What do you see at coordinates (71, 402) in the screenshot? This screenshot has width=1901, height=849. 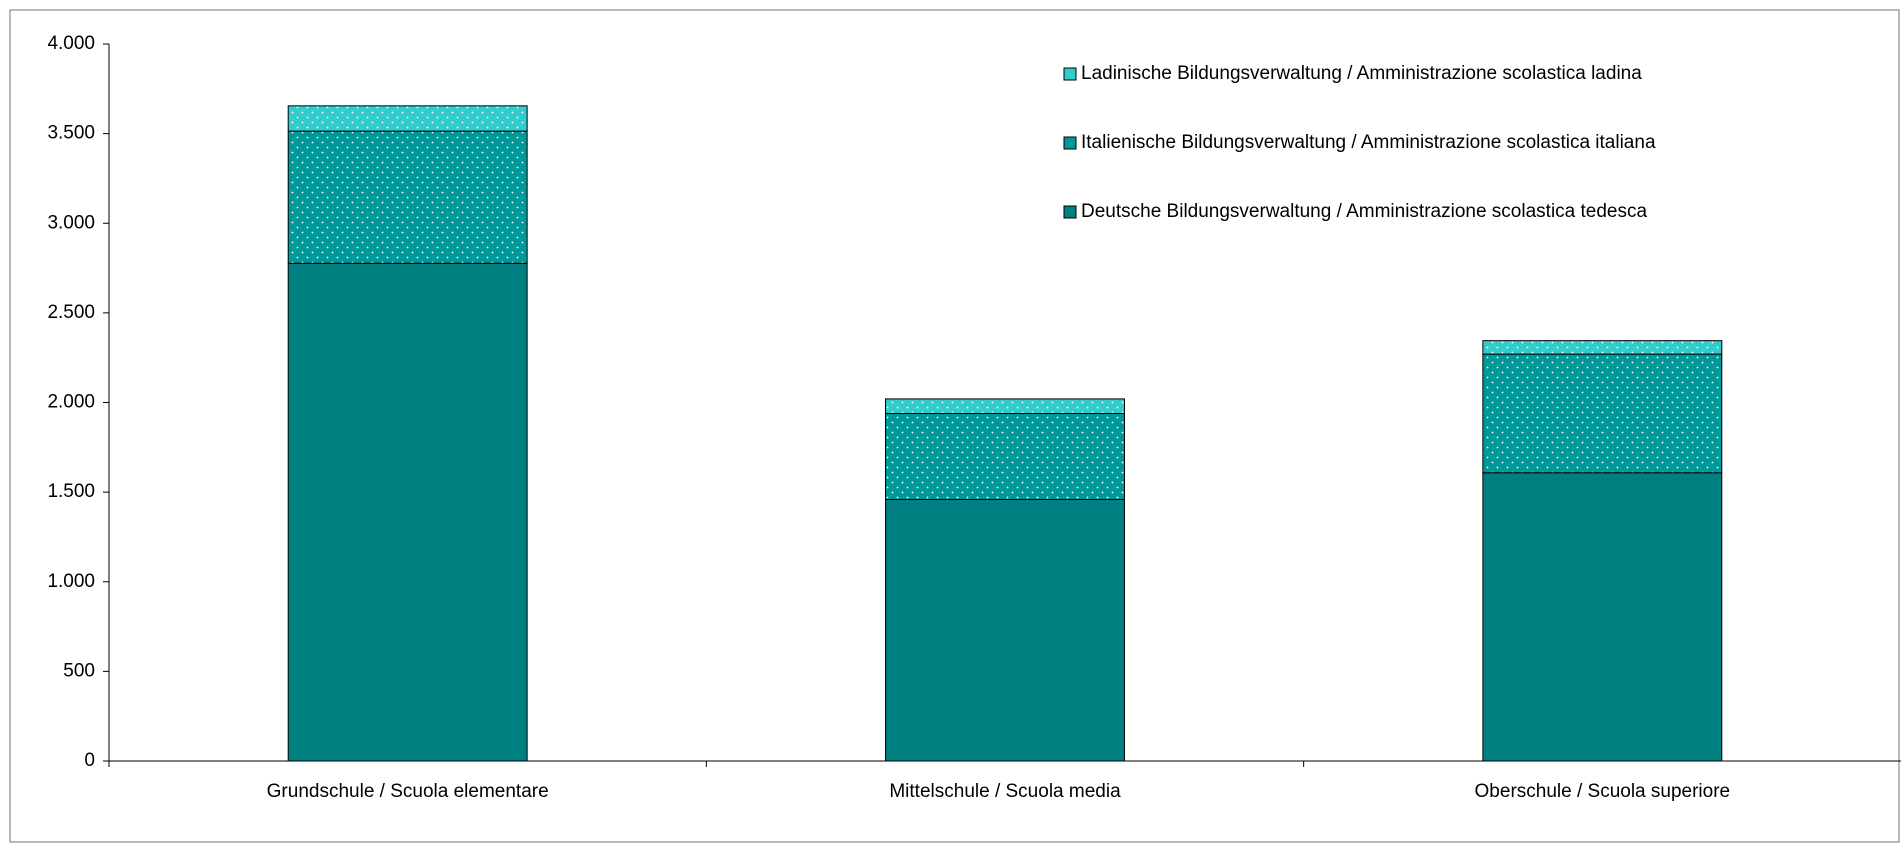 I see `y-tick-label: 2.000` at bounding box center [71, 402].